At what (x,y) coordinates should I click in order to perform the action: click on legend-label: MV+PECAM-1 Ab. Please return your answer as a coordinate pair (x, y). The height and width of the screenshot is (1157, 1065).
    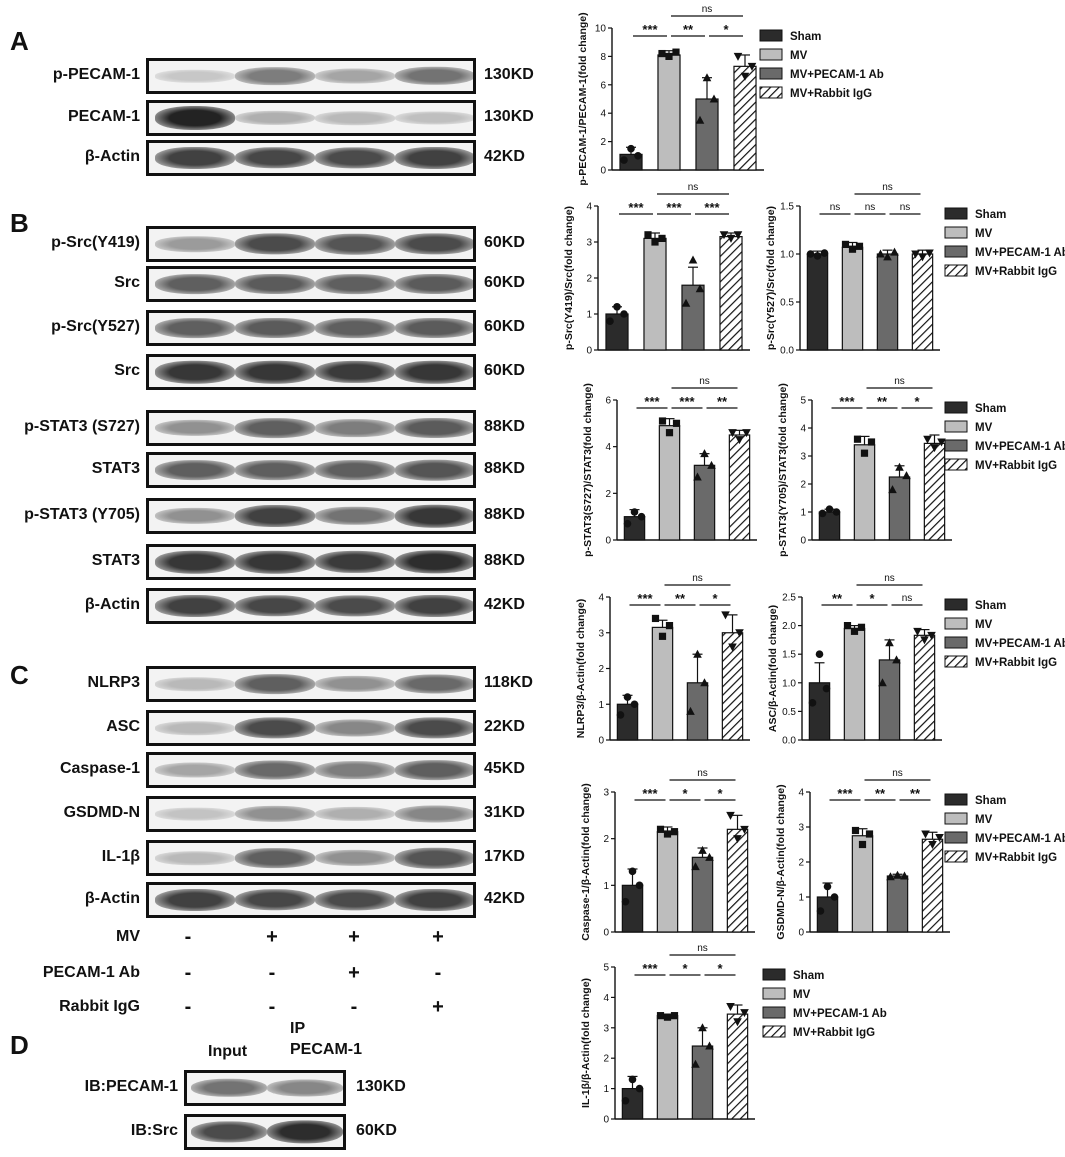
    Looking at the image, I should click on (1020, 839).